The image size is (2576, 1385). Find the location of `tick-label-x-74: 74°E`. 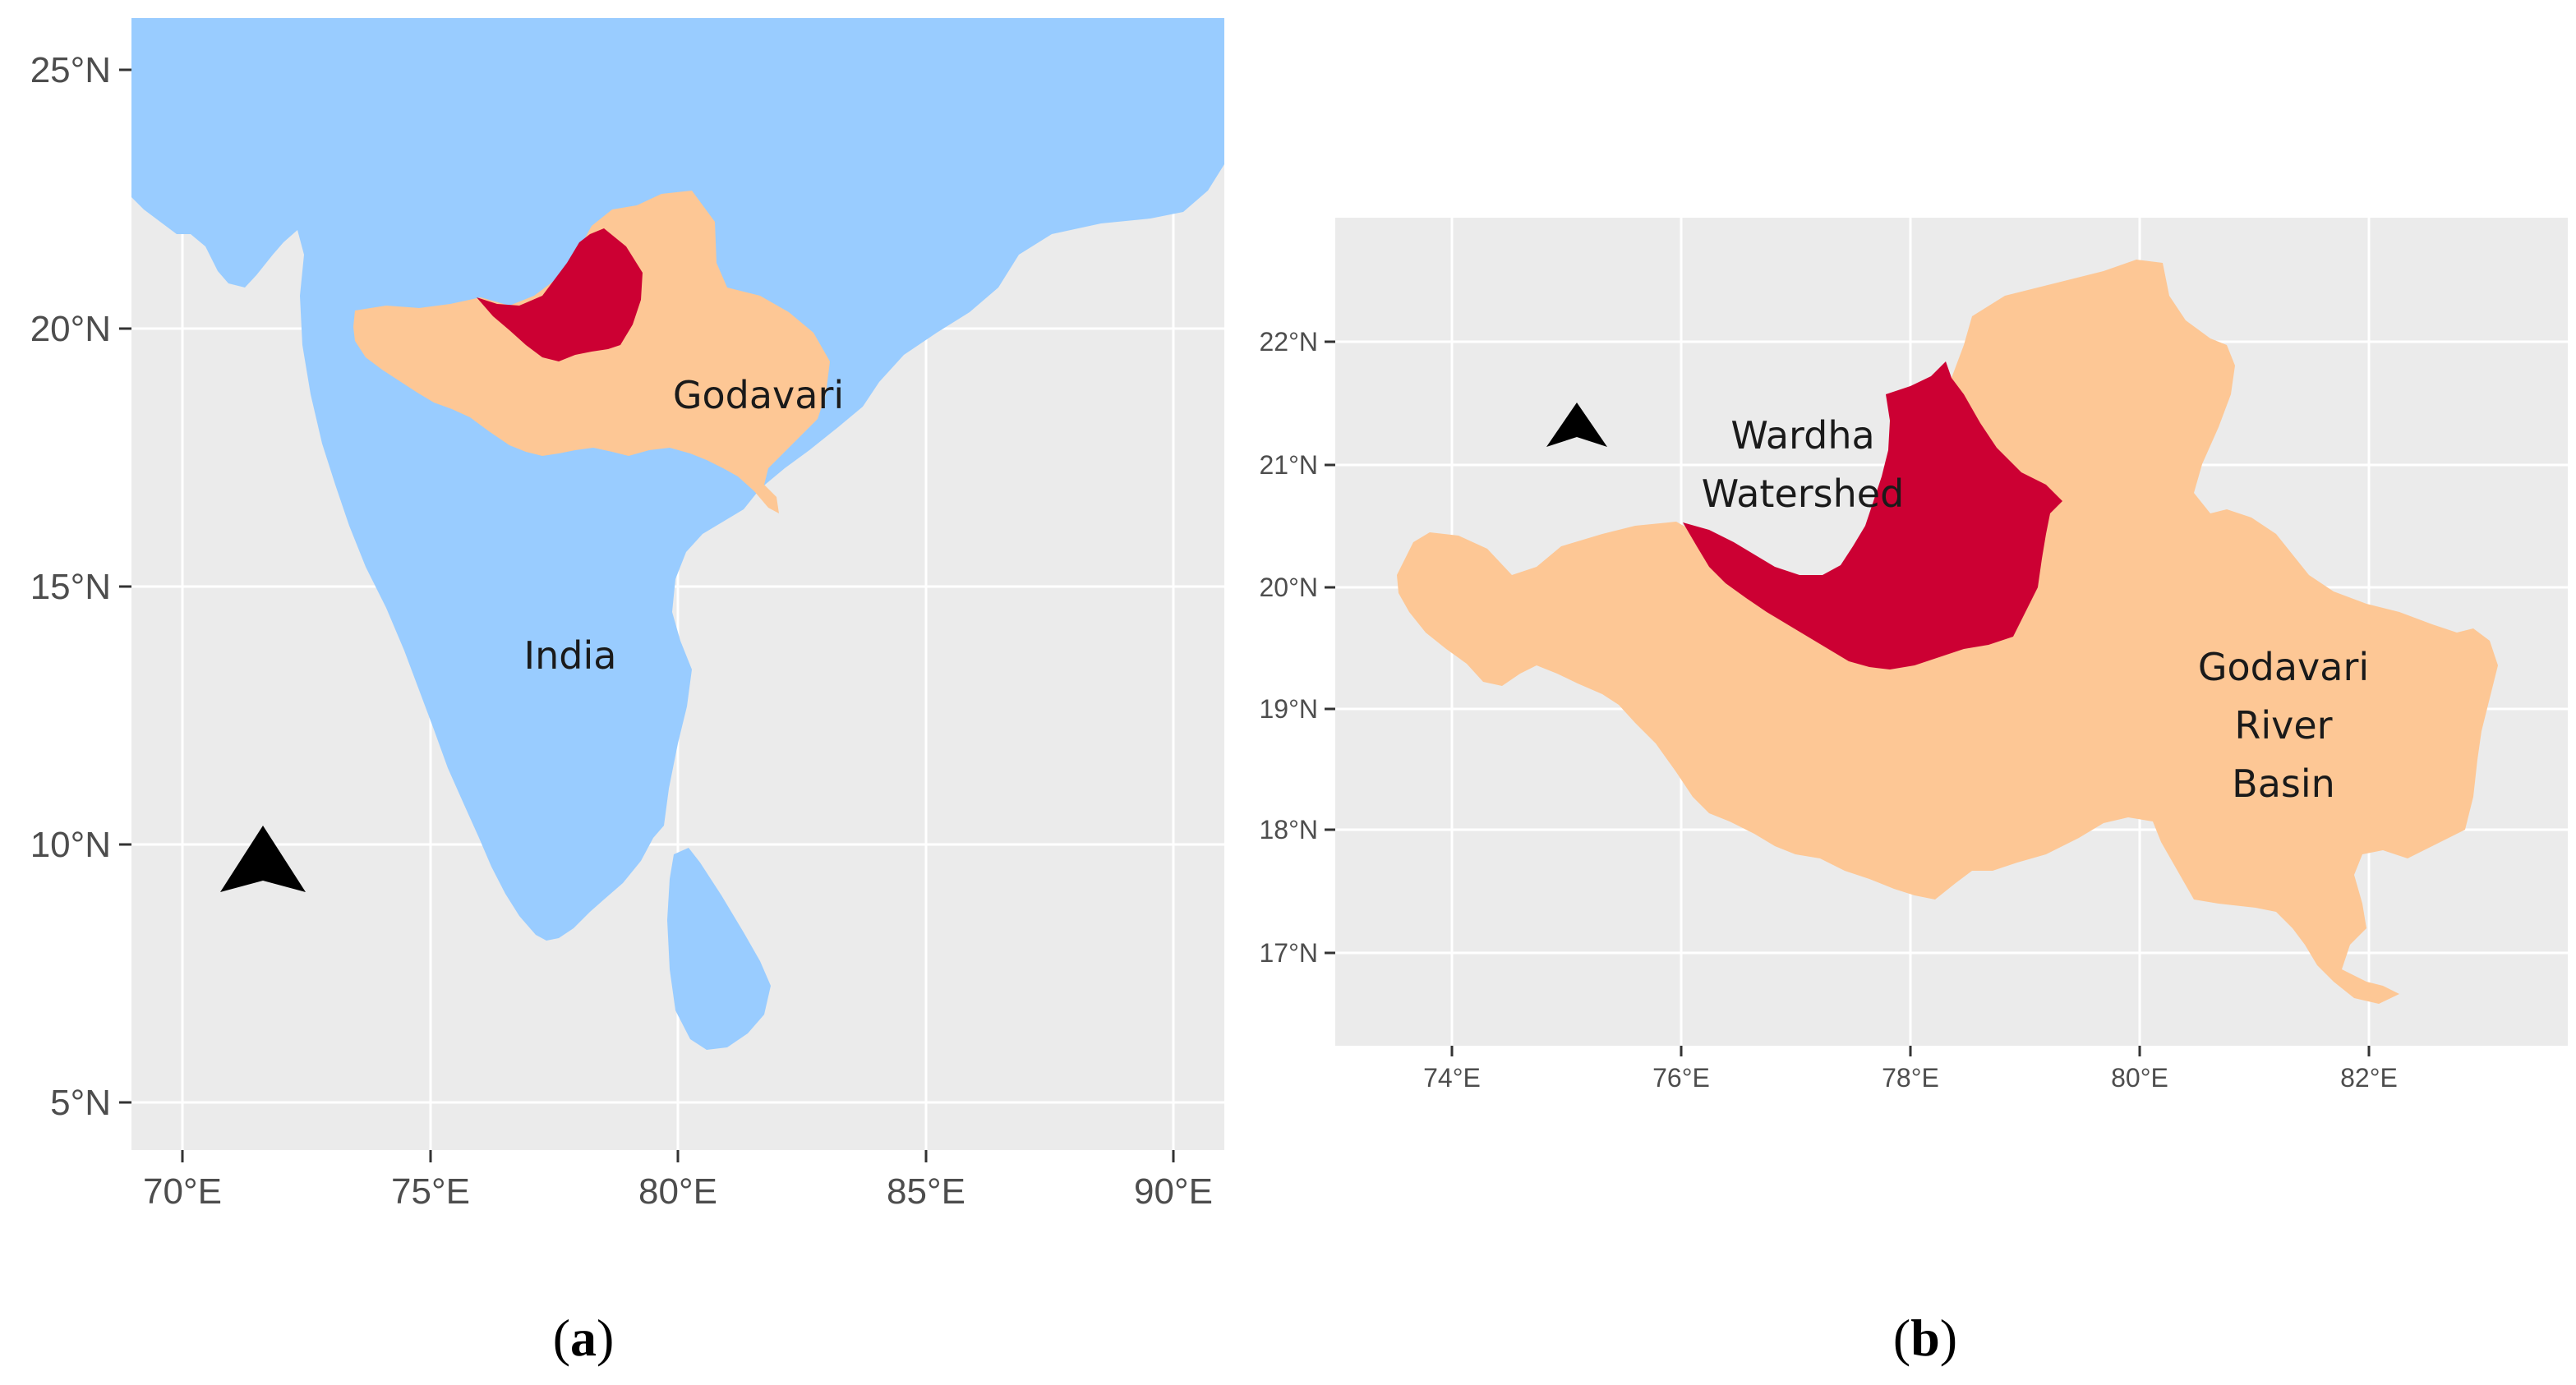

tick-label-x-74: 74°E is located at coordinates (1452, 1078).